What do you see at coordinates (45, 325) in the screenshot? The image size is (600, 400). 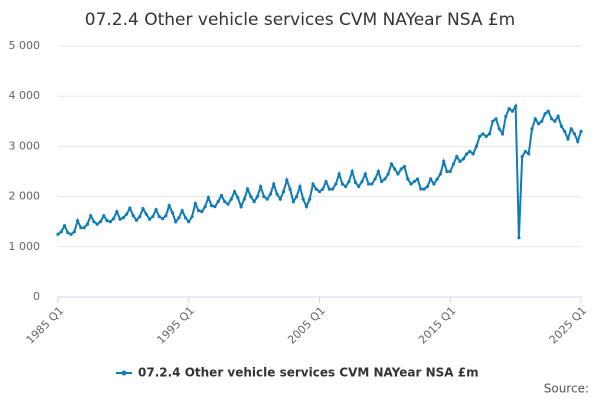 I see `x-tick-label: 1985 Q1` at bounding box center [45, 325].